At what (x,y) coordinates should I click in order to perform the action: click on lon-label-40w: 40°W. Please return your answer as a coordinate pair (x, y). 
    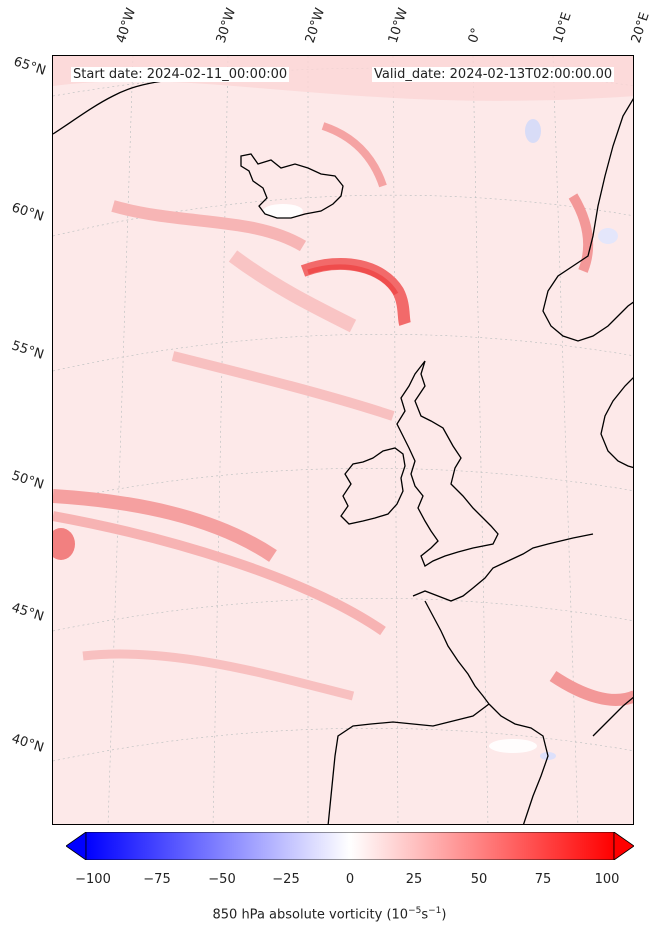
    Looking at the image, I should click on (126, 25).